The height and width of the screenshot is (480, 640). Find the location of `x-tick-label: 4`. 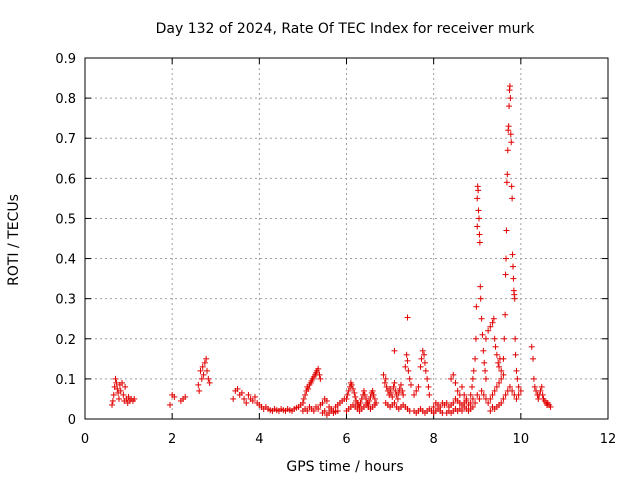

x-tick-label: 4 is located at coordinates (259, 439).